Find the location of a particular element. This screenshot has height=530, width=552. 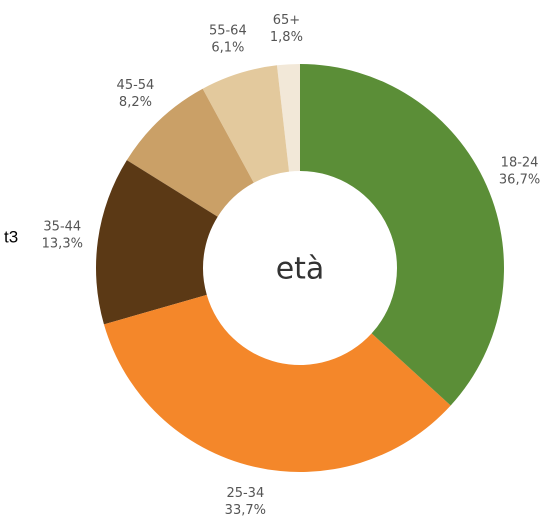

center-label: età is located at coordinates (300, 269).